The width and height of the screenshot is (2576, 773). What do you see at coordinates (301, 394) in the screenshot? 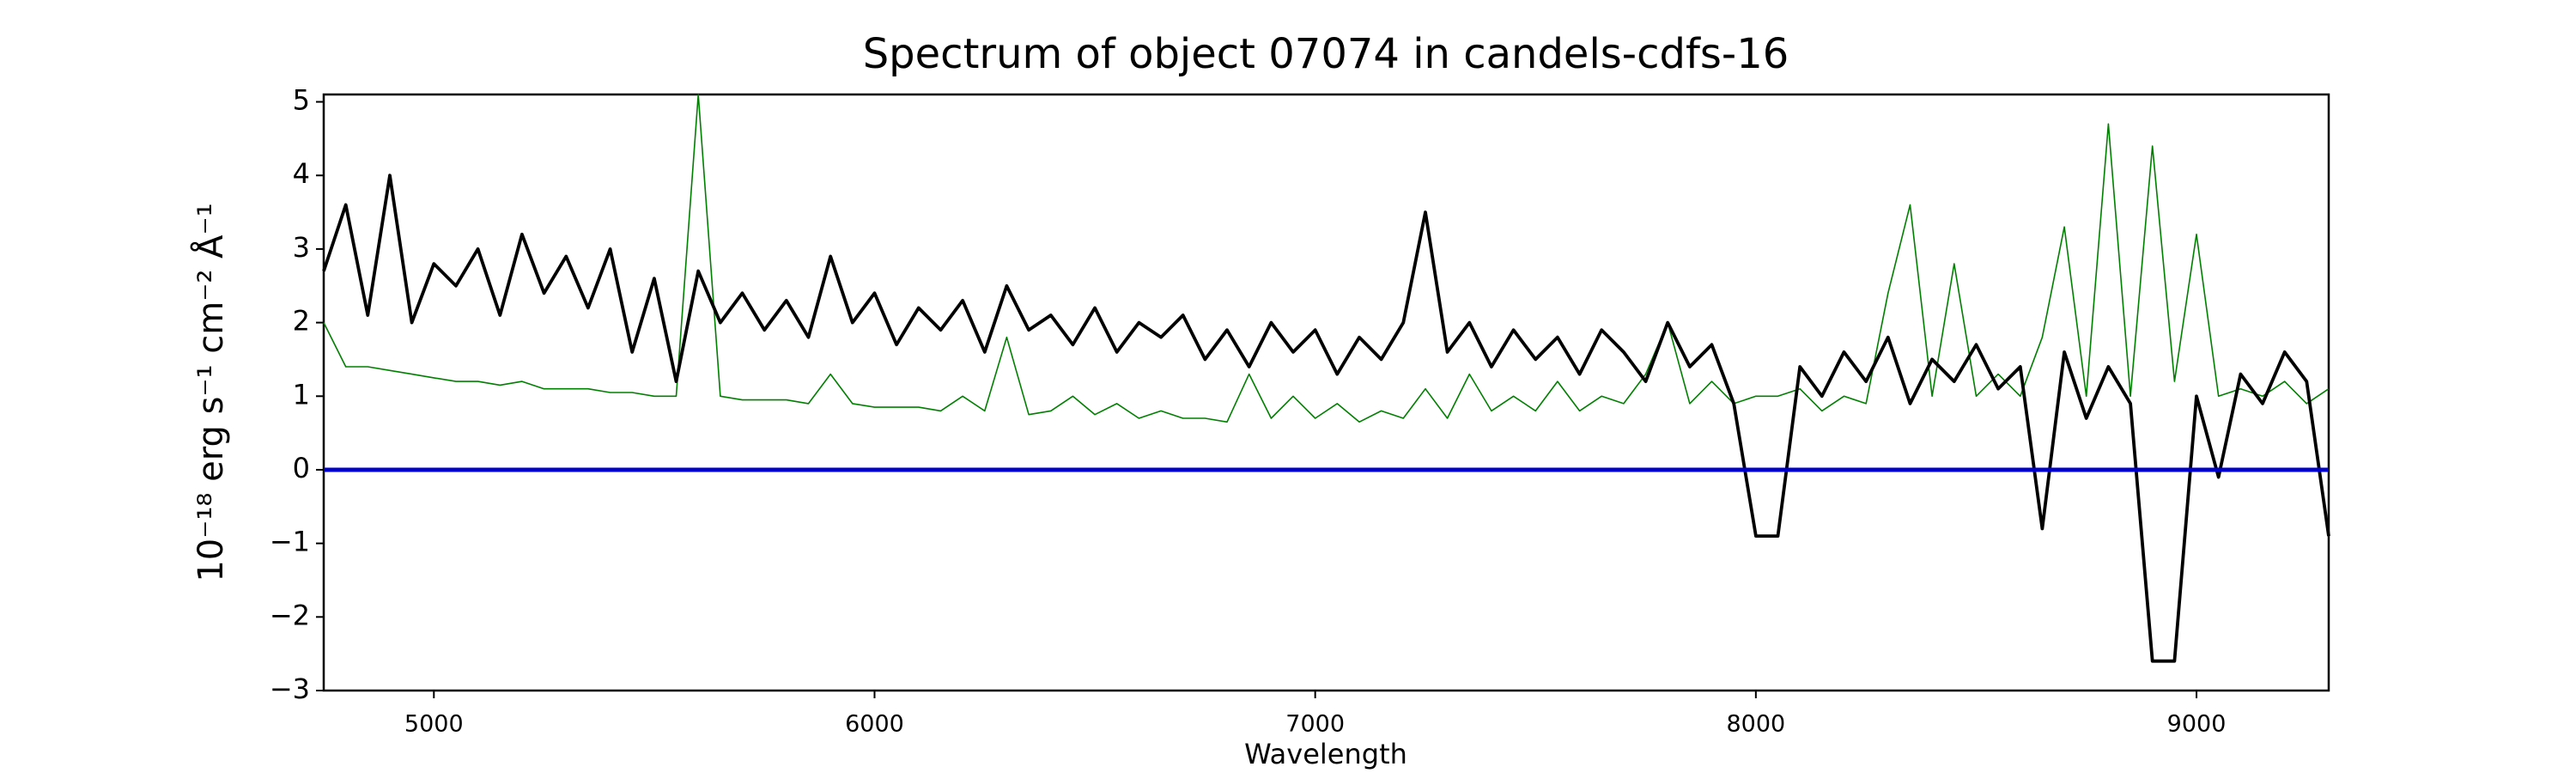
I see `y-tick-label: 1` at bounding box center [301, 394].